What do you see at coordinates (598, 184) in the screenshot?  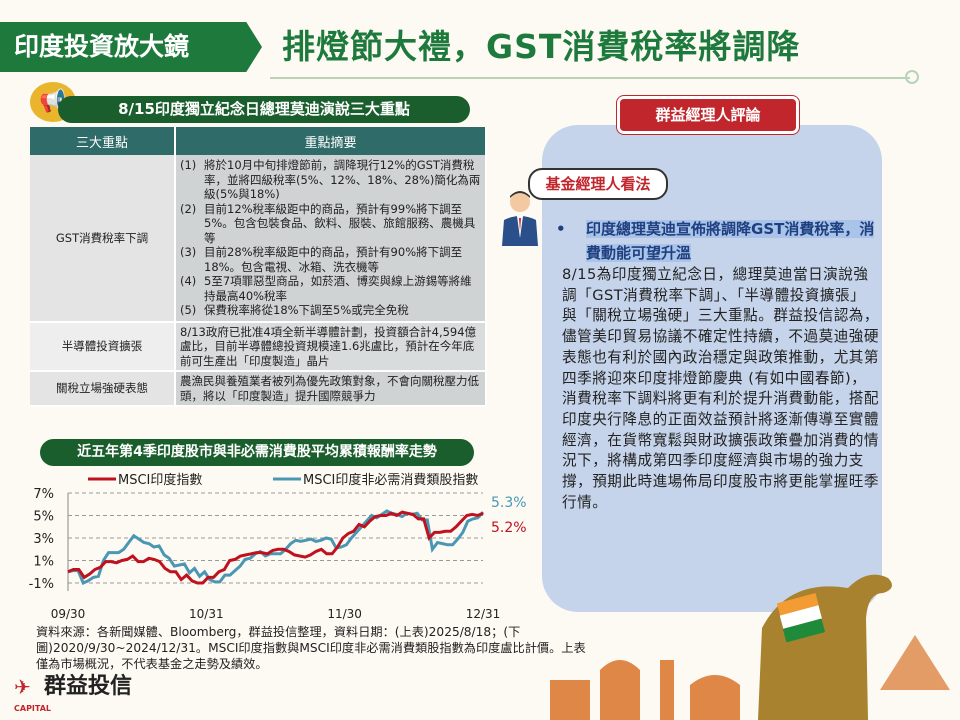 I see `speech-bubble: 基金經理人看法` at bounding box center [598, 184].